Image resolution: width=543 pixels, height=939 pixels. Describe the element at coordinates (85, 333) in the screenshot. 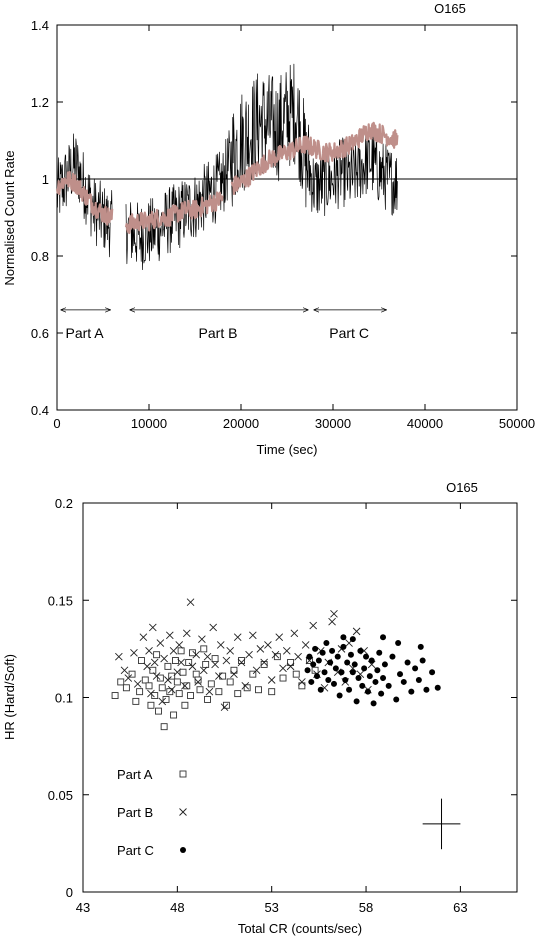

I see `part-range-label: Part A` at that location.